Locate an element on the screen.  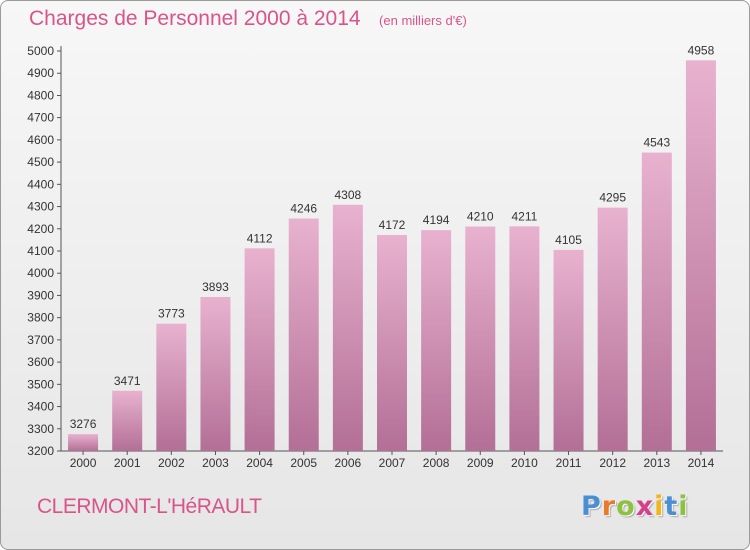
data-label: 4958 is located at coordinates (701, 50).